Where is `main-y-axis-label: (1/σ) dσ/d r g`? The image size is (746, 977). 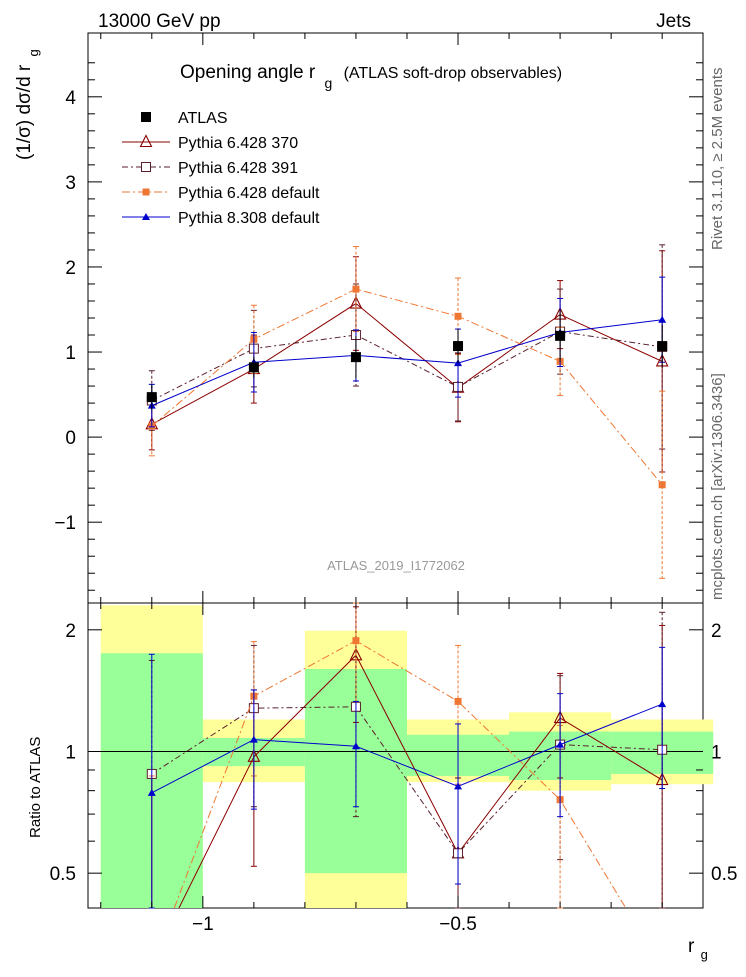 main-y-axis-label: (1/σ) dσ/d r g is located at coordinates (27, 104).